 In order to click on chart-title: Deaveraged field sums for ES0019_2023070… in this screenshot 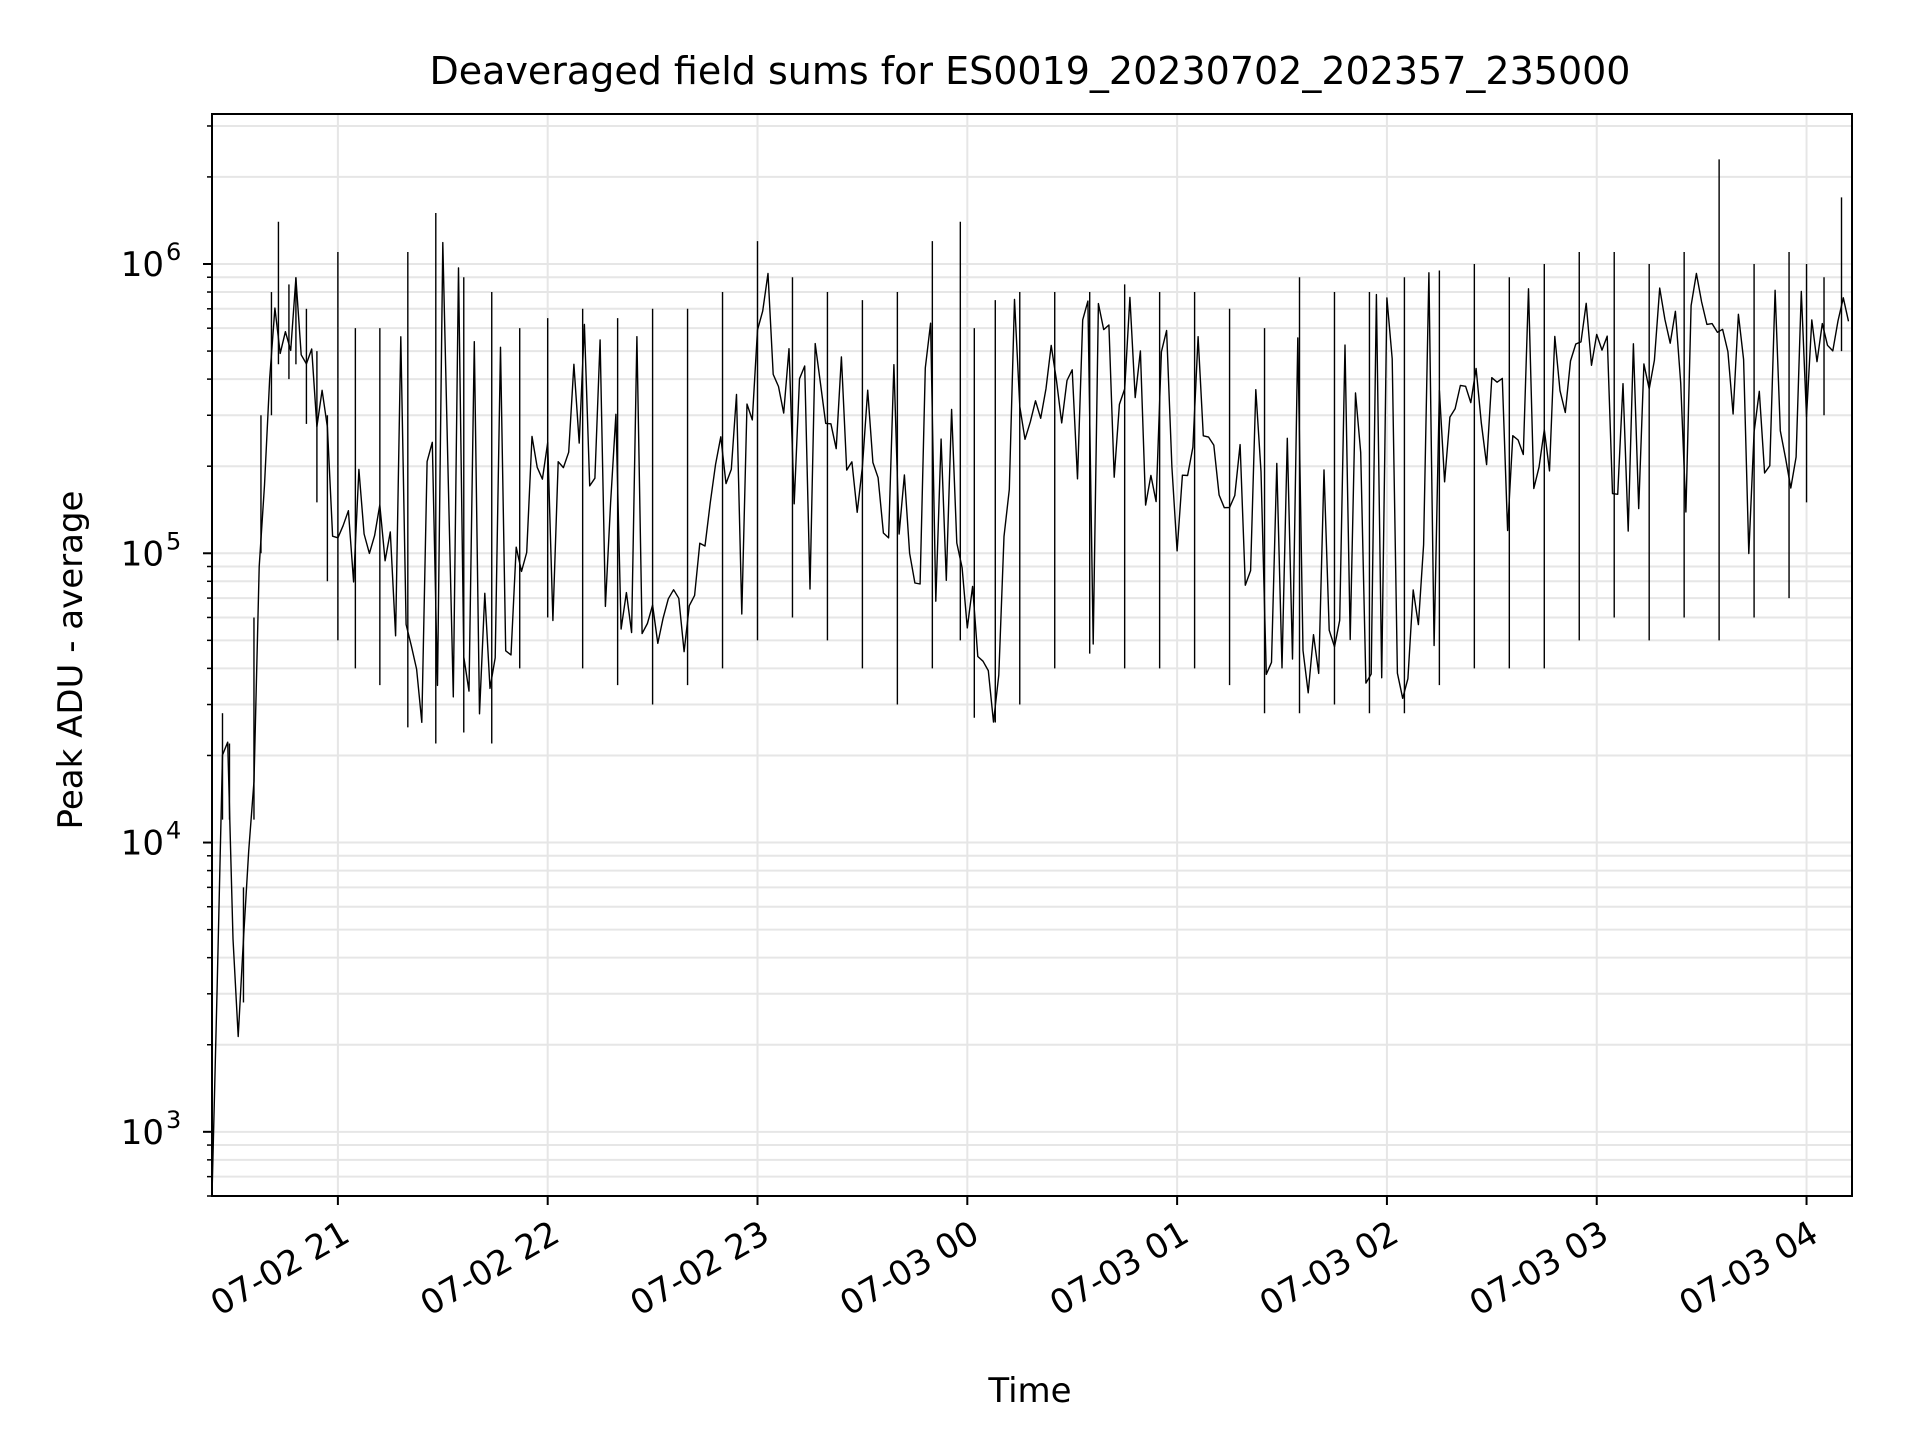, I will do `click(1030, 71)`.